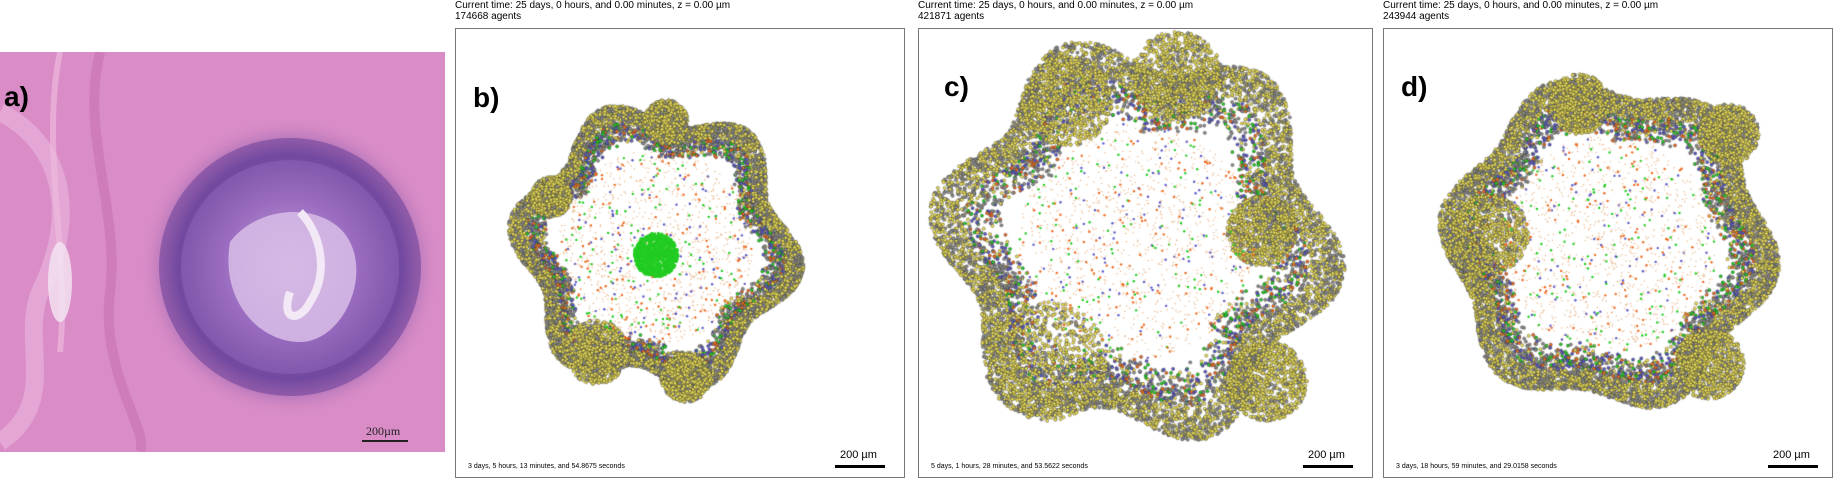 The width and height of the screenshot is (1835, 482). What do you see at coordinates (1791, 455) in the screenshot?
I see `panel-d-scale-label: 200 µm` at bounding box center [1791, 455].